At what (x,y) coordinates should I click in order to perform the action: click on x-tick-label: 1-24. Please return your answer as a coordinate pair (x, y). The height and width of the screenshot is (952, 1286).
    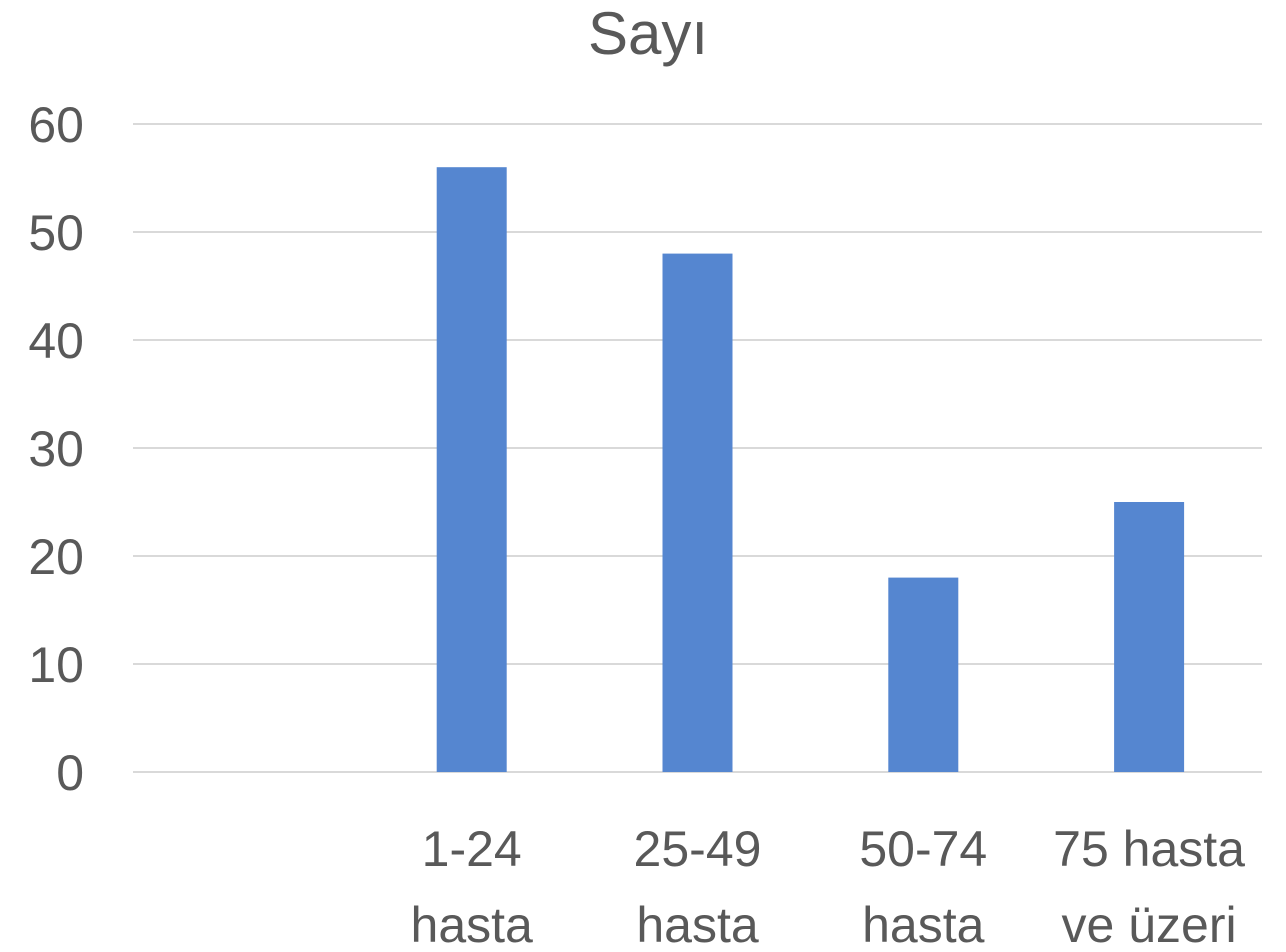
    Looking at the image, I should click on (472, 849).